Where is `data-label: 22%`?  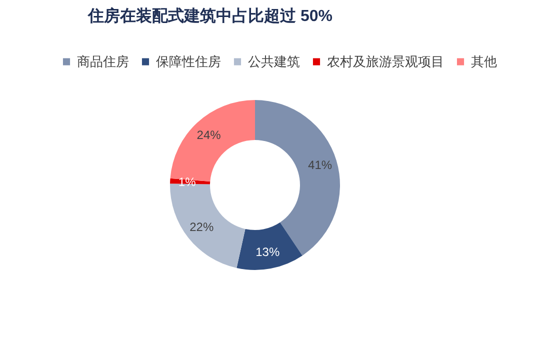
data-label: 22% is located at coordinates (202, 227).